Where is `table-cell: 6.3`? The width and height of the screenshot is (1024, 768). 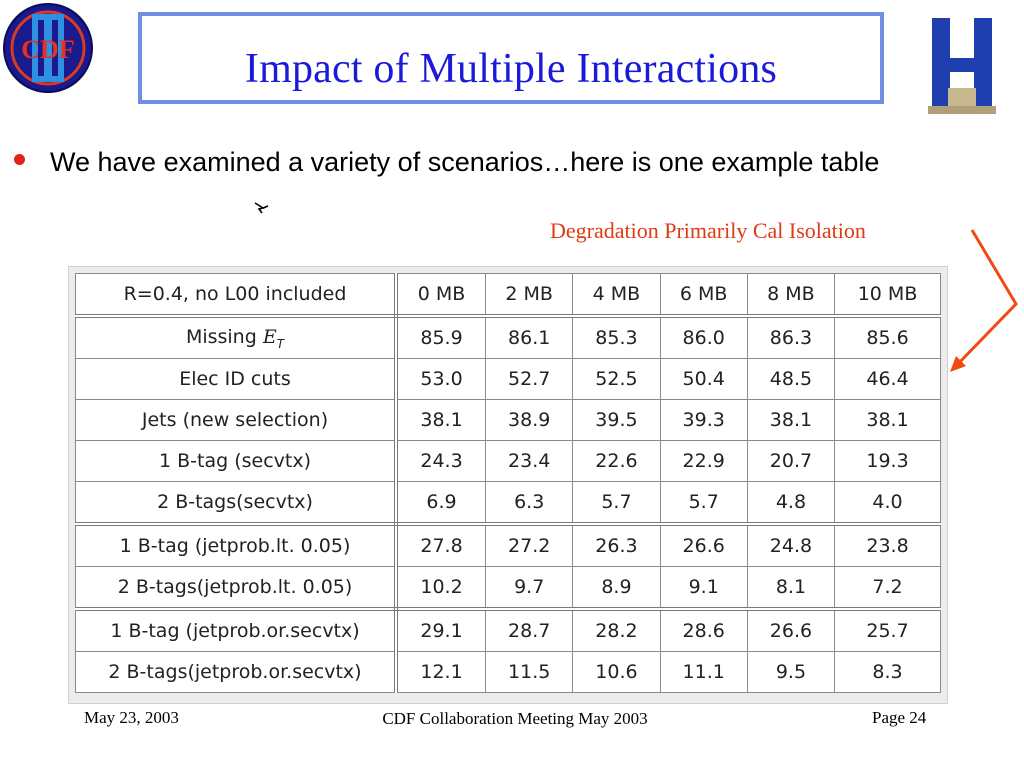
table-cell: 6.3 is located at coordinates (529, 503).